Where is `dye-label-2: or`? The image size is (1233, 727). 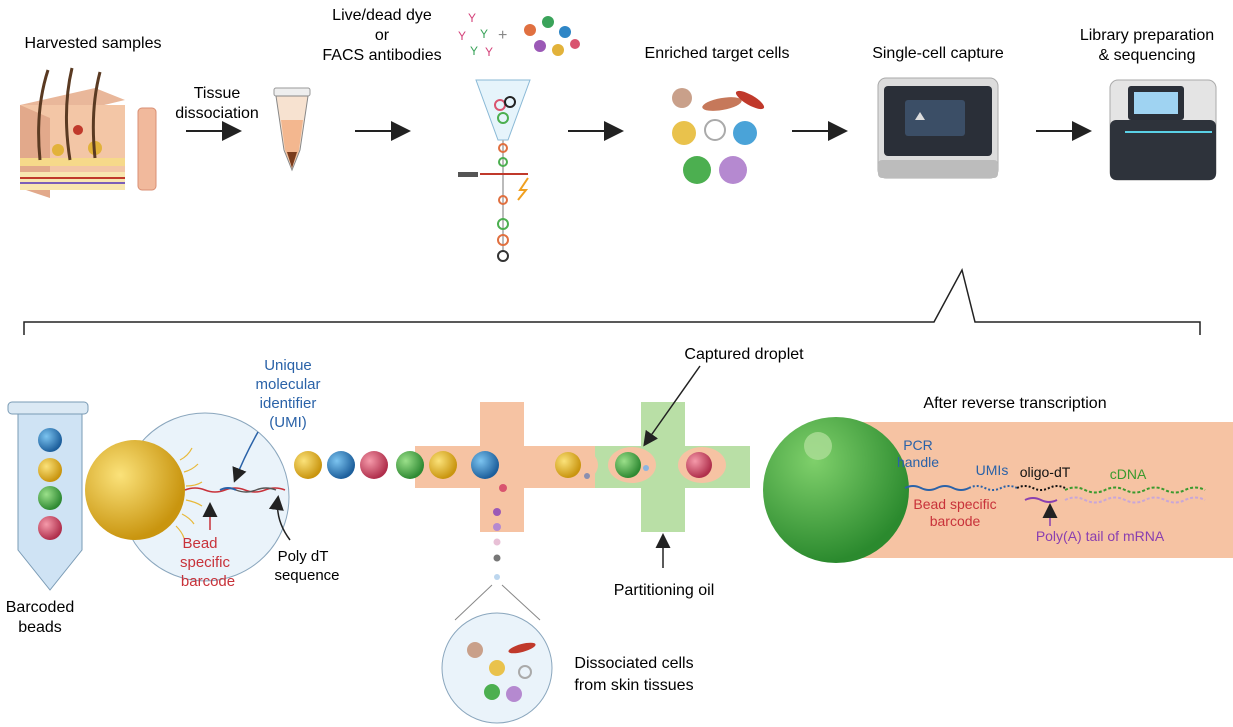 dye-label-2: or is located at coordinates (382, 35).